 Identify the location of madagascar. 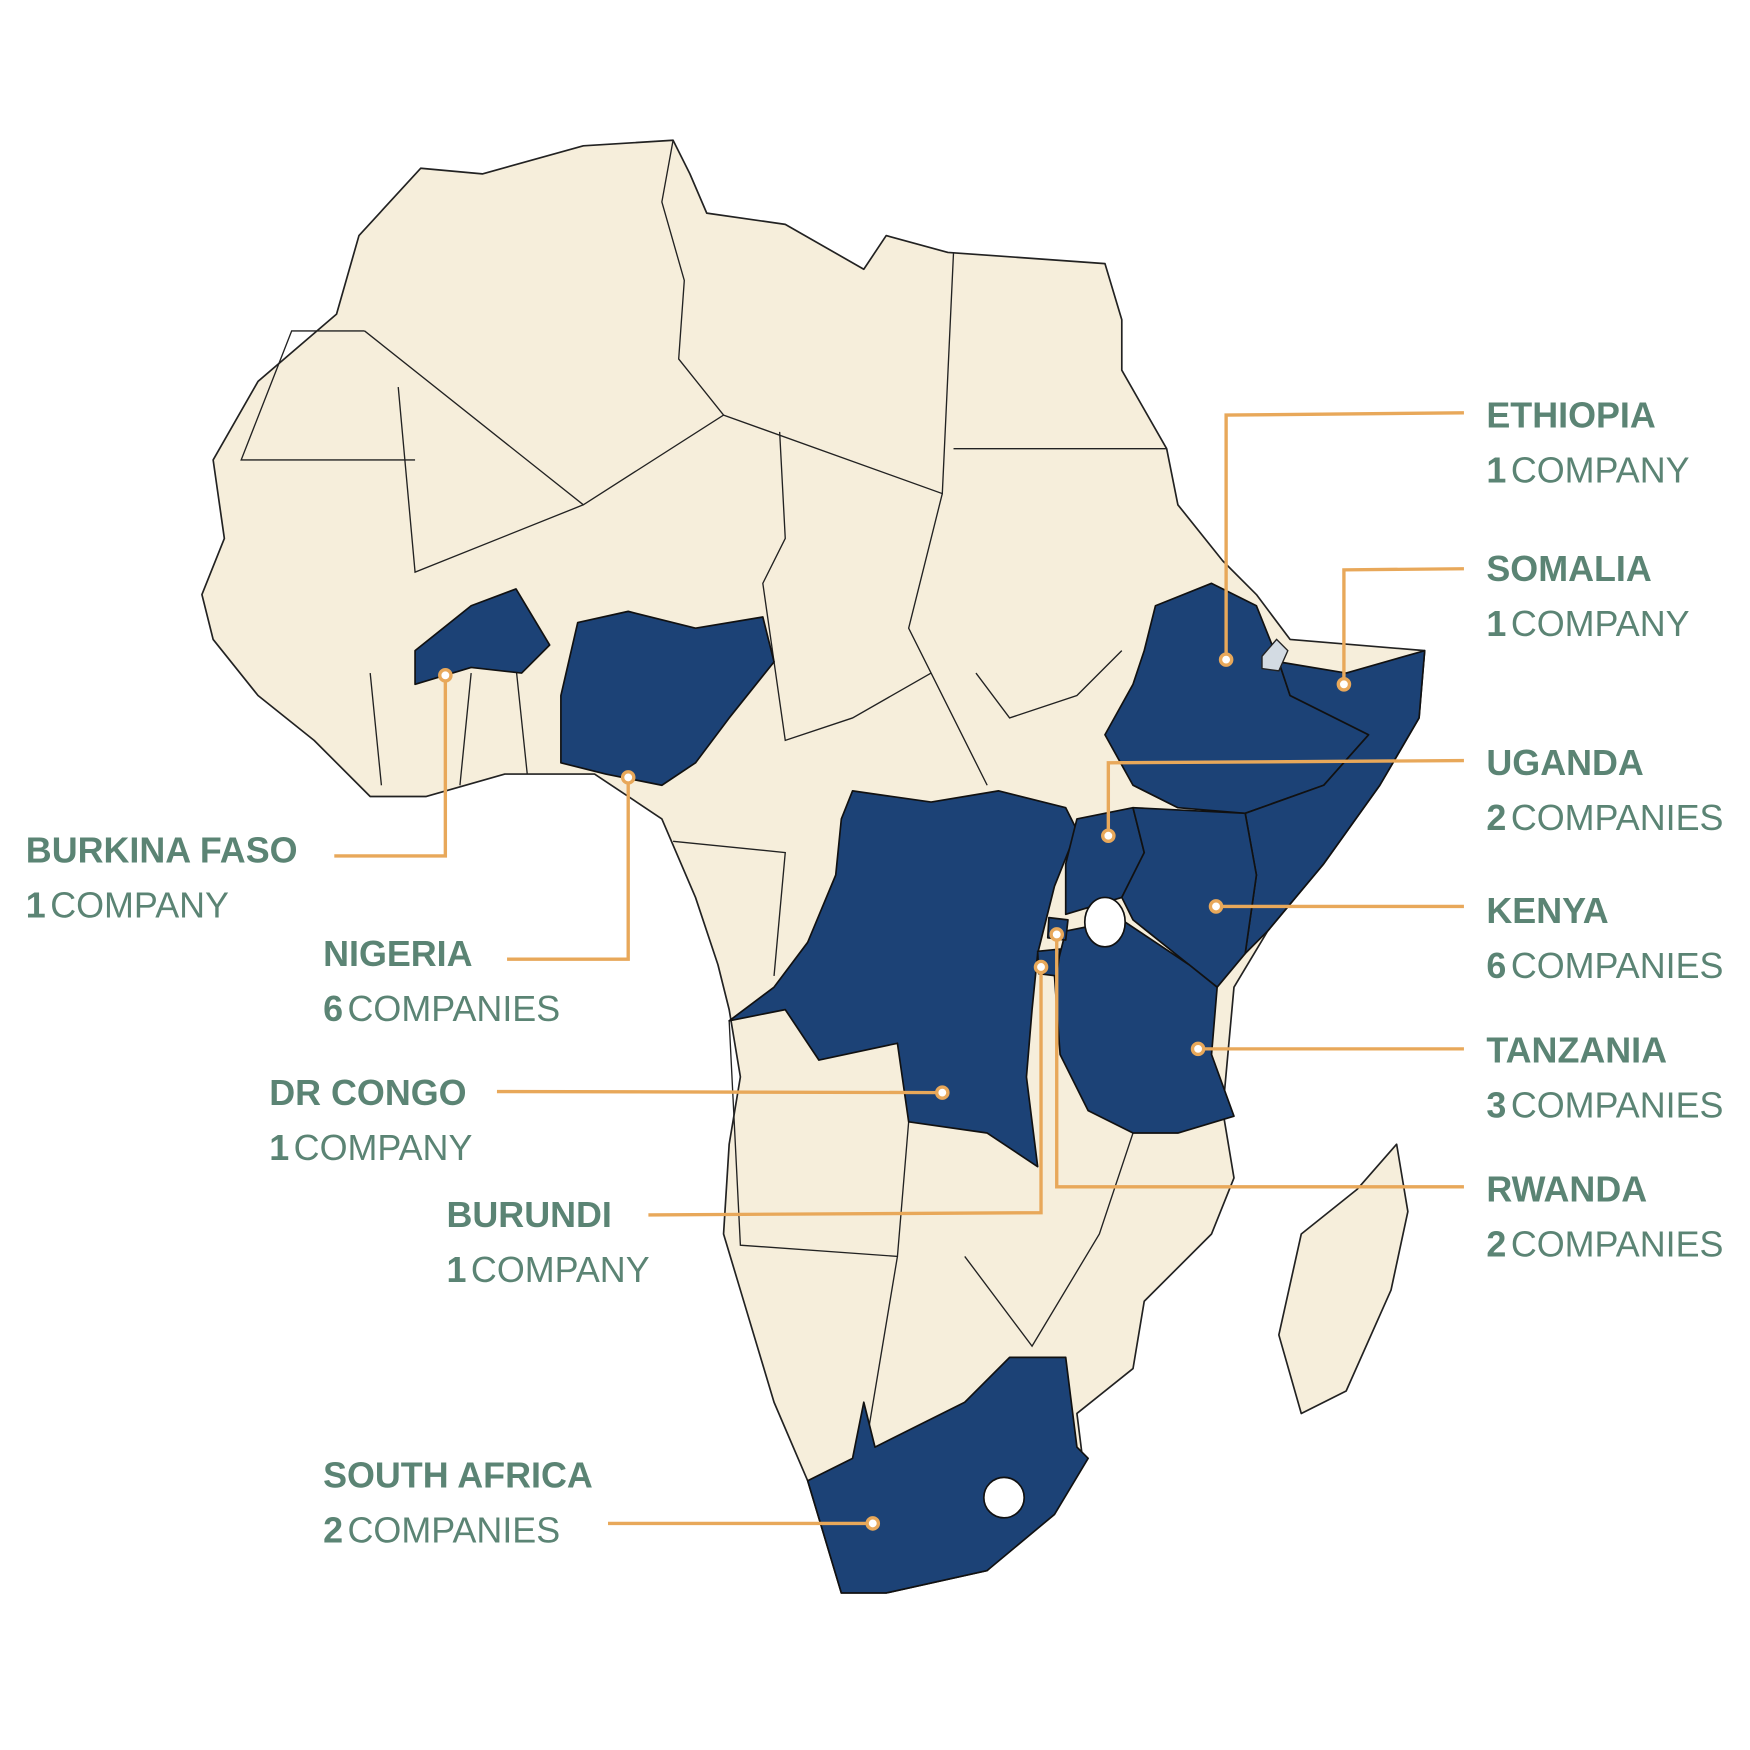
(1343, 1279).